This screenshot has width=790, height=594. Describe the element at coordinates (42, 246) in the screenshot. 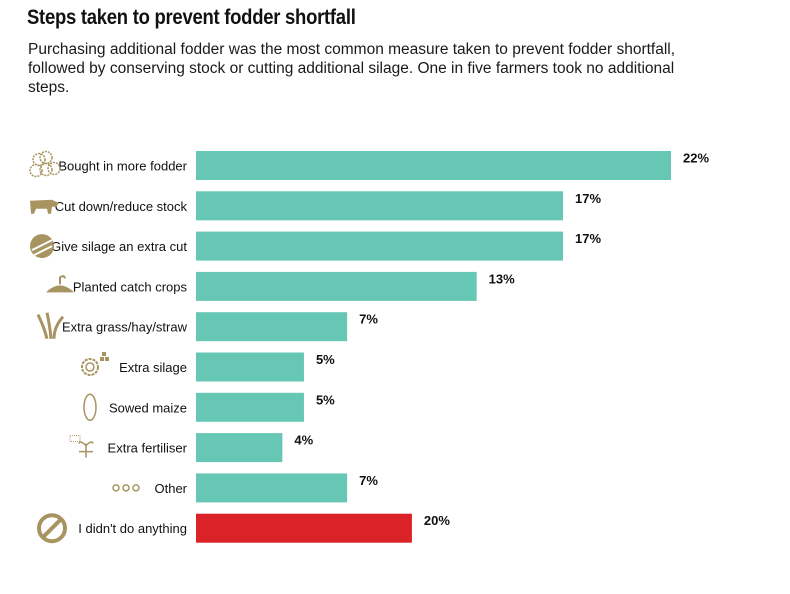

I see `silage-cut-icon` at that location.